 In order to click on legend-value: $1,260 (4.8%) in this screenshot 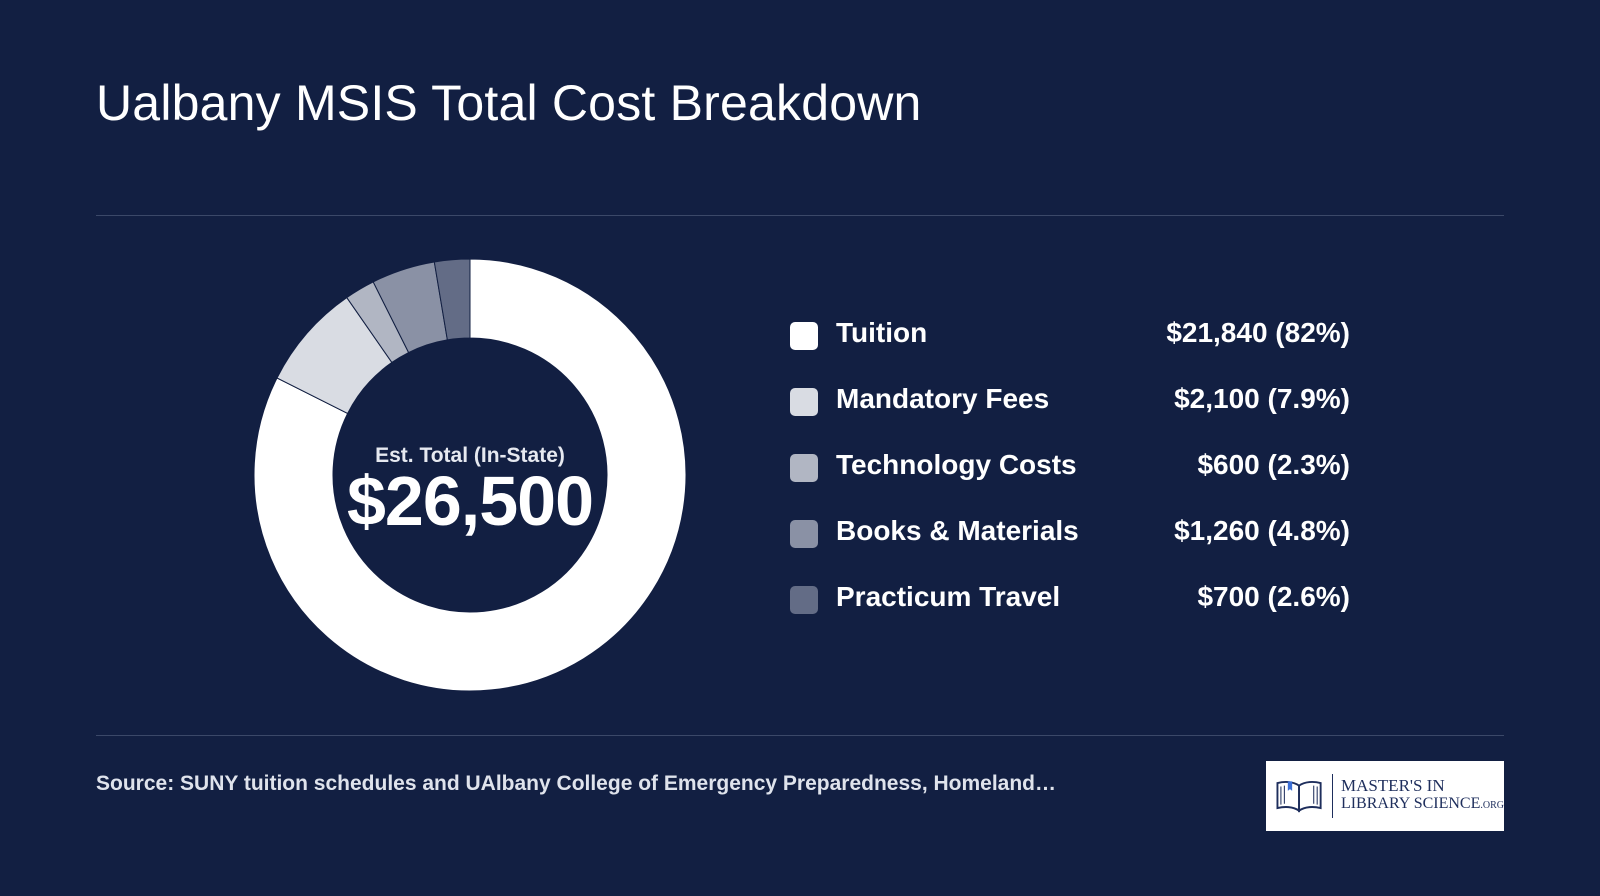, I will do `click(1262, 530)`.